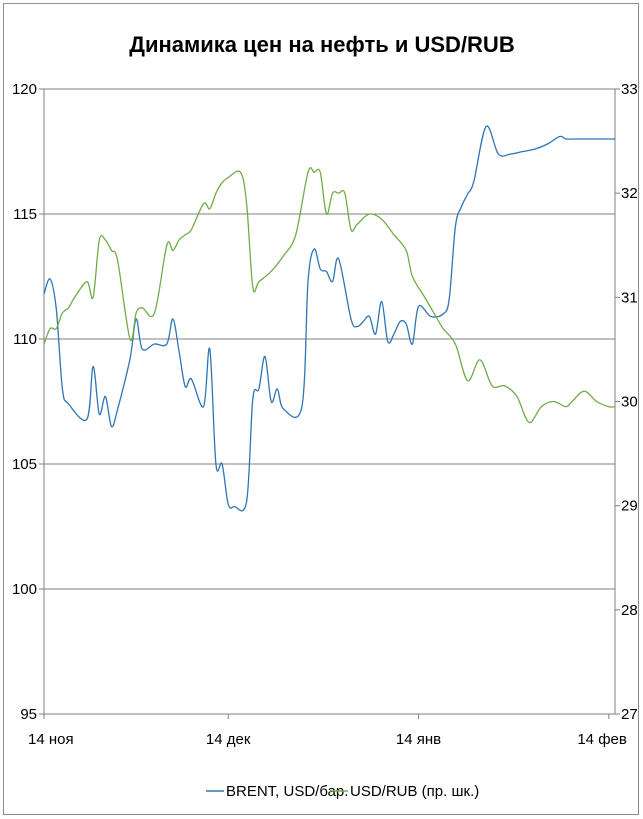  I want to click on right-tick-label: 32, so click(629, 193).